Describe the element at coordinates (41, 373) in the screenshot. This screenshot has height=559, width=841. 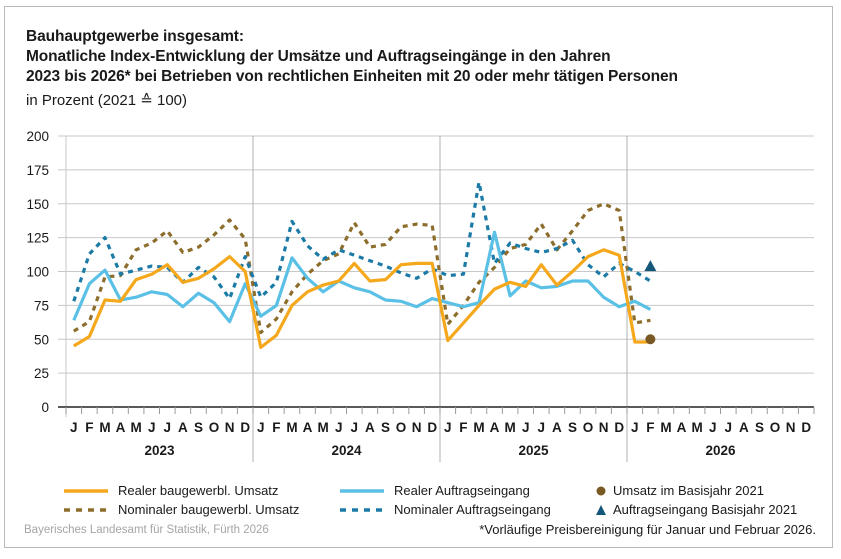
I see `y-tick-label: 25` at that location.